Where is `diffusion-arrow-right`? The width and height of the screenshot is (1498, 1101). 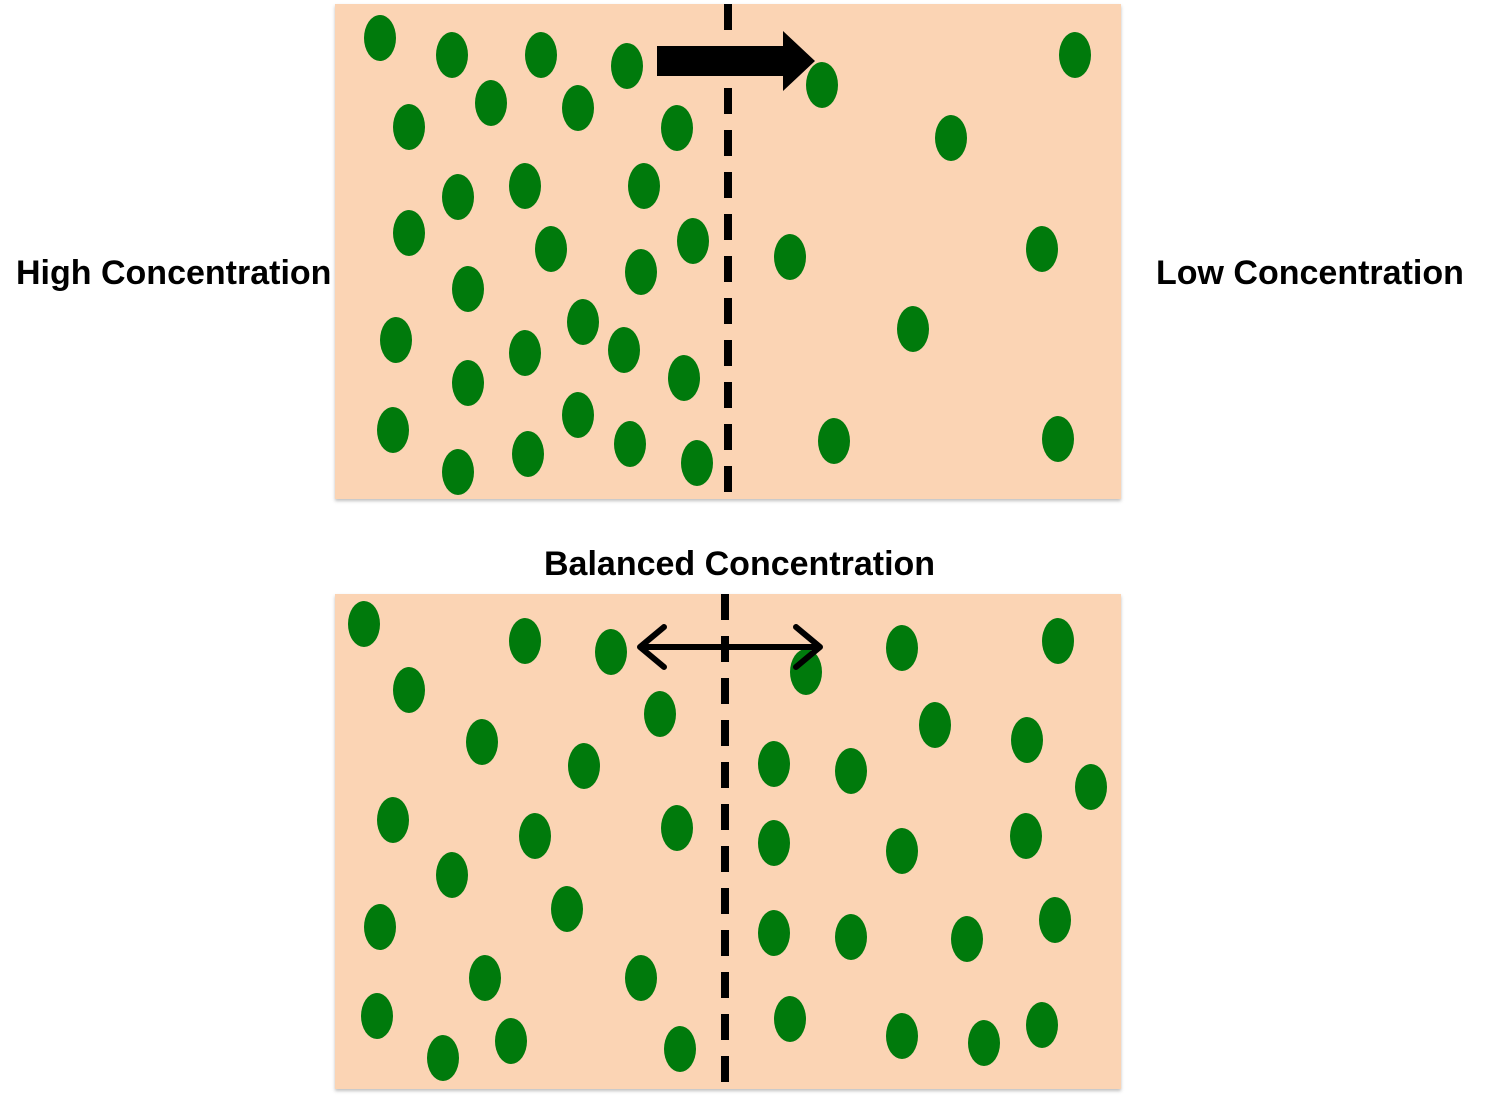 diffusion-arrow-right is located at coordinates (736, 61).